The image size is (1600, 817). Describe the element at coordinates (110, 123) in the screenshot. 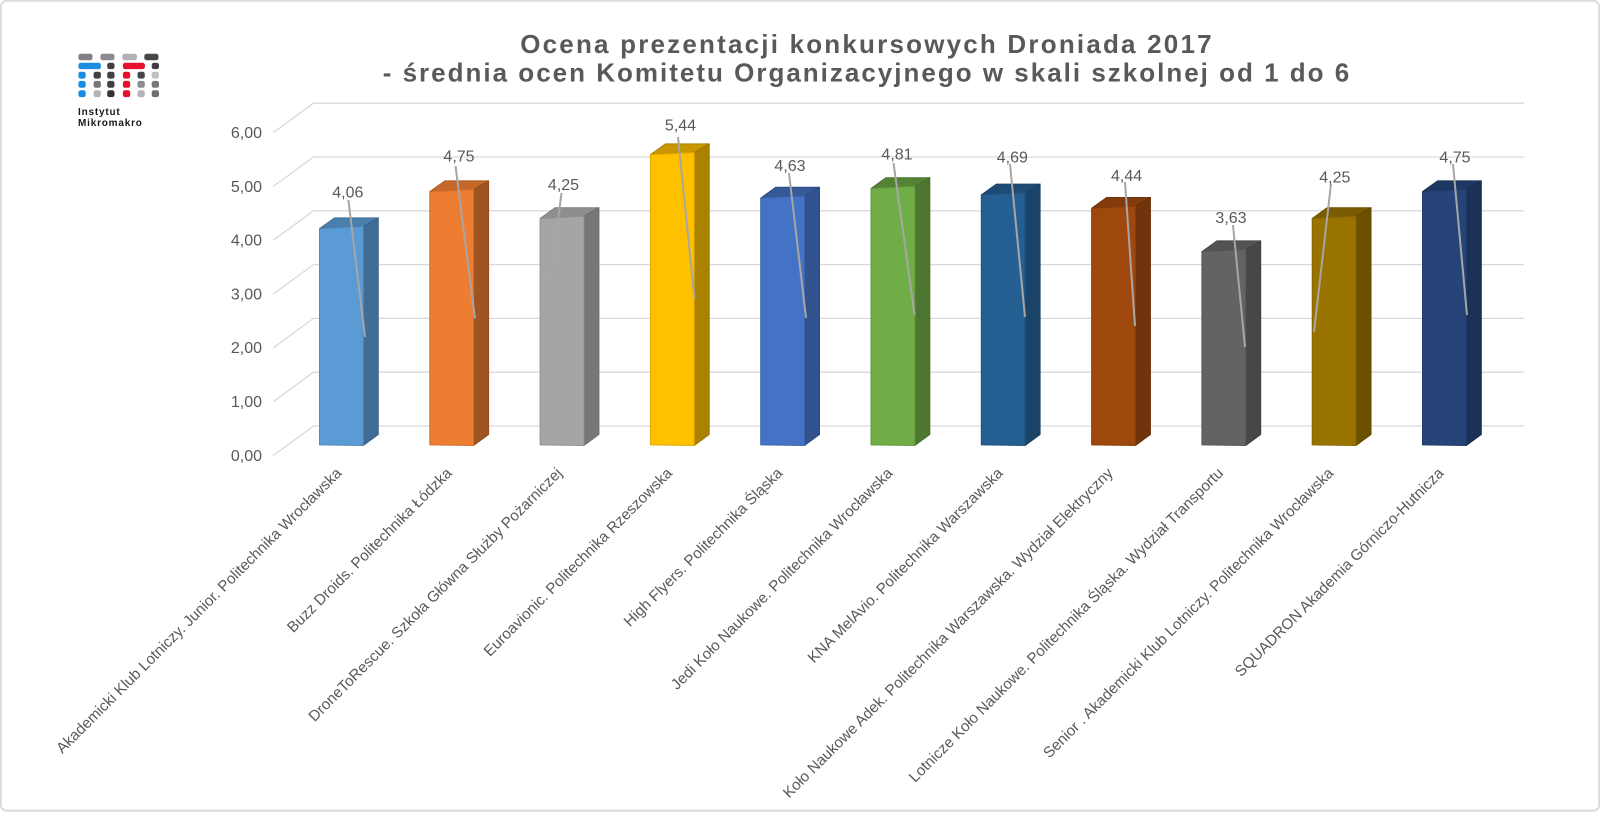

I see `svg-text: Mikromakro` at that location.